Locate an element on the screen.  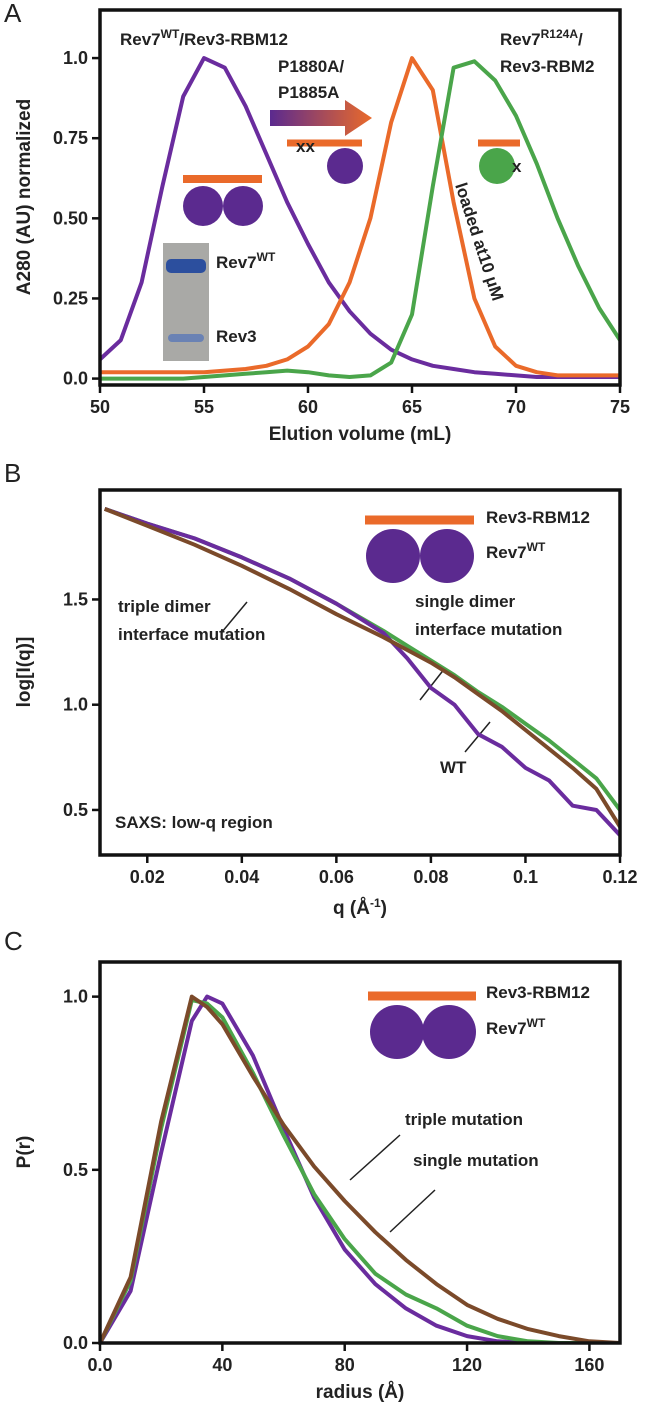
annotation: Rev3 is located at coordinates (236, 336).